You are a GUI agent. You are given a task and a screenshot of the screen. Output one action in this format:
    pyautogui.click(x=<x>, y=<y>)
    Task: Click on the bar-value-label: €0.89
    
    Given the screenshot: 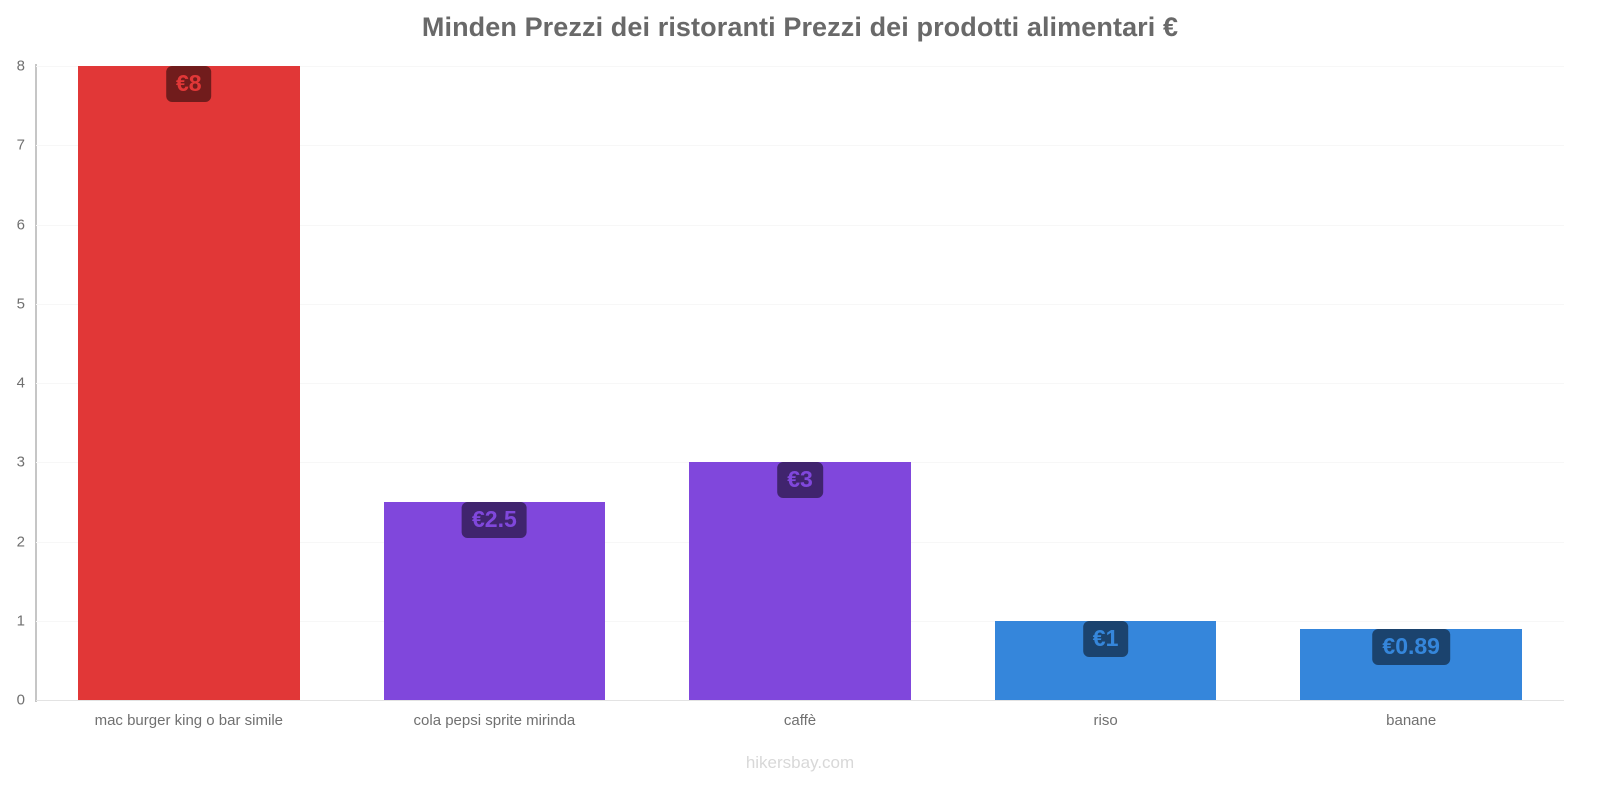 What is the action you would take?
    pyautogui.click(x=1411, y=647)
    